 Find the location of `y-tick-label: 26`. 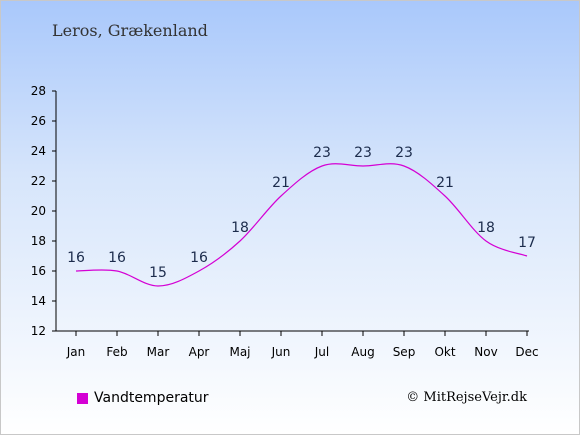

y-tick-label: 26 is located at coordinates (38, 121).